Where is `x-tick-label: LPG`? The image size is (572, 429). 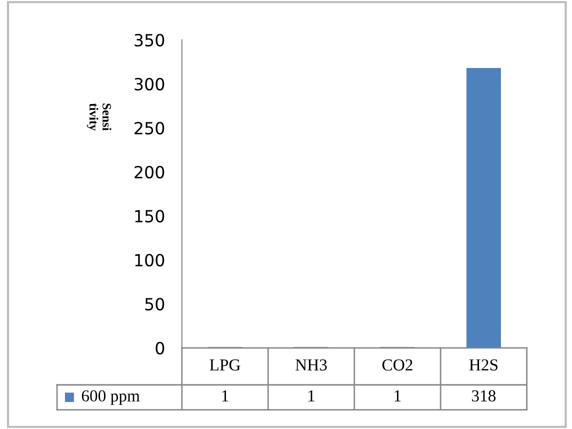 x-tick-label: LPG is located at coordinates (225, 365).